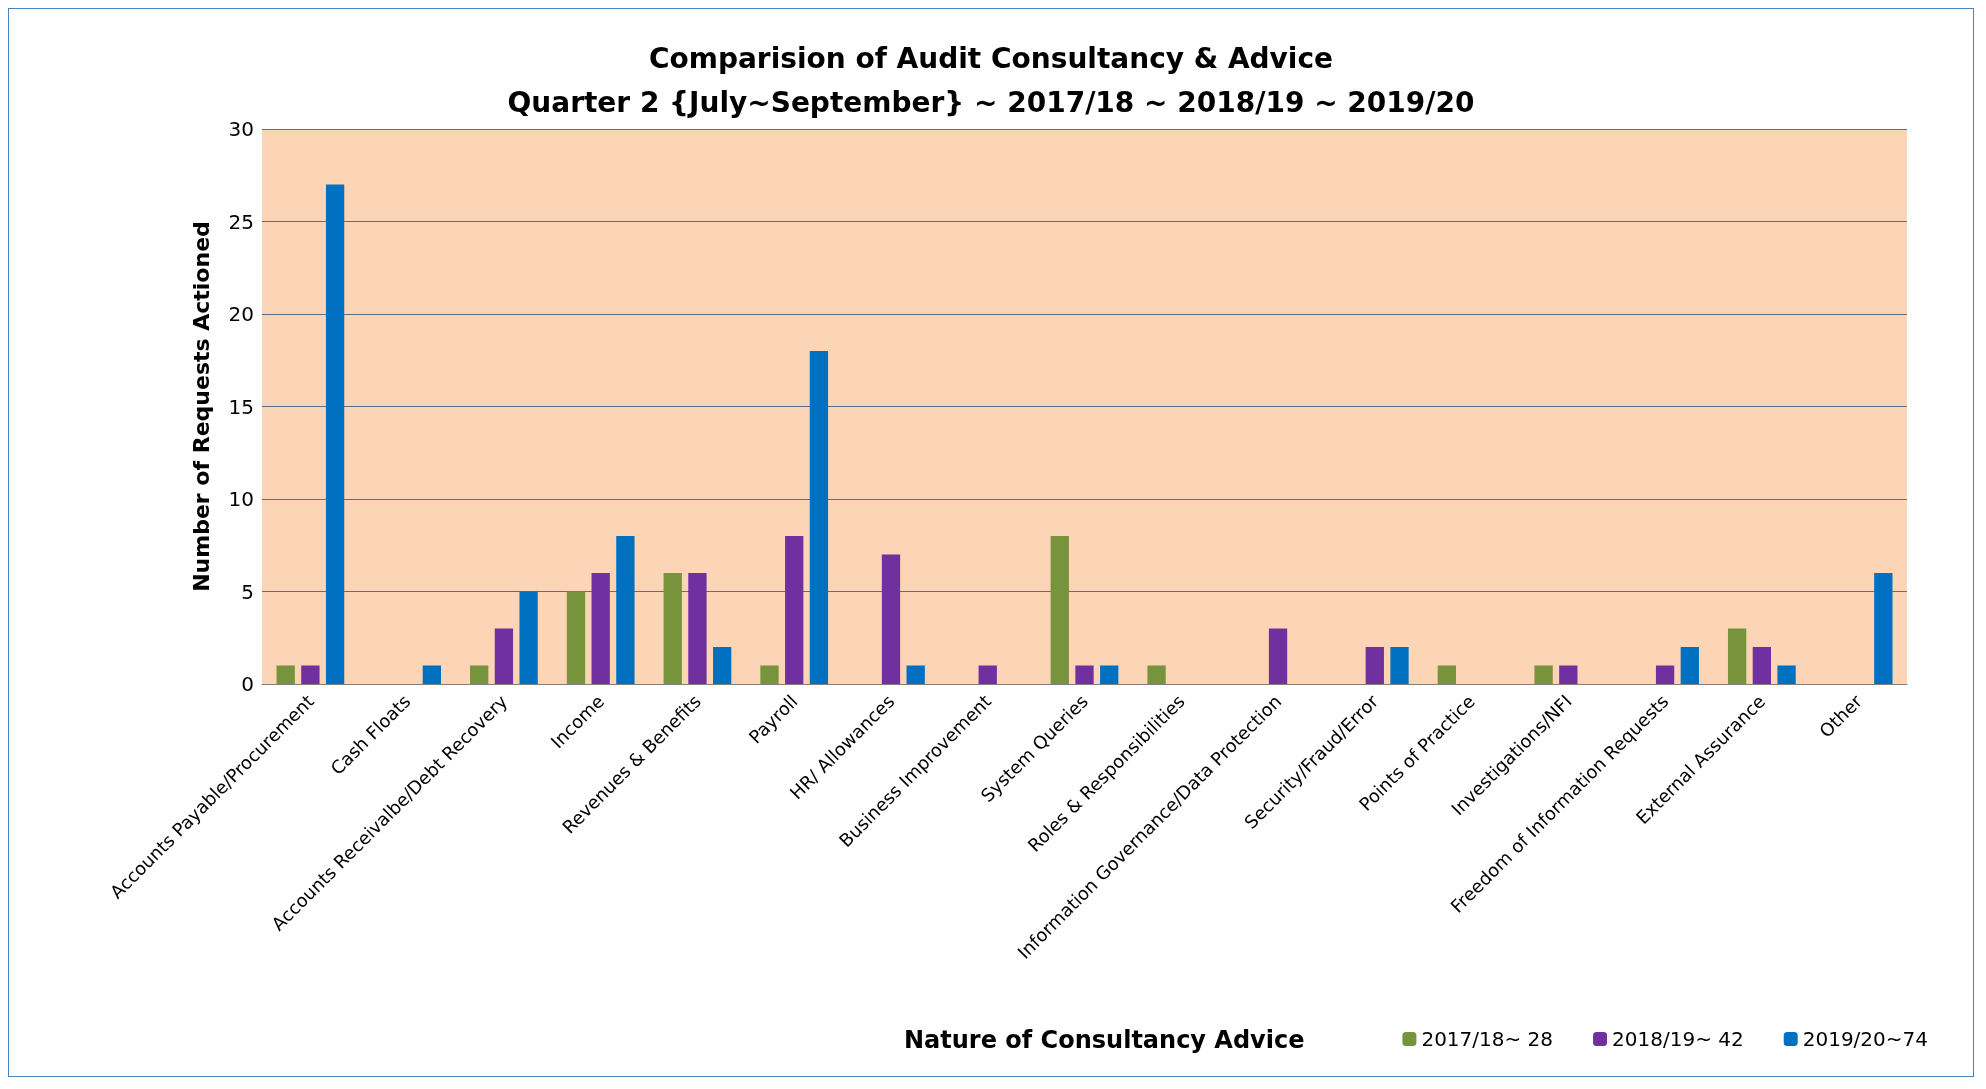 The image size is (1986, 1089). Describe the element at coordinates (991, 80) in the screenshot. I see `chart-title: Comparision of Audit Consultancy & Advice Quarter 2 {July~September} ~ 2017/18 ~ 2018/19 ~ 2019/20` at that location.